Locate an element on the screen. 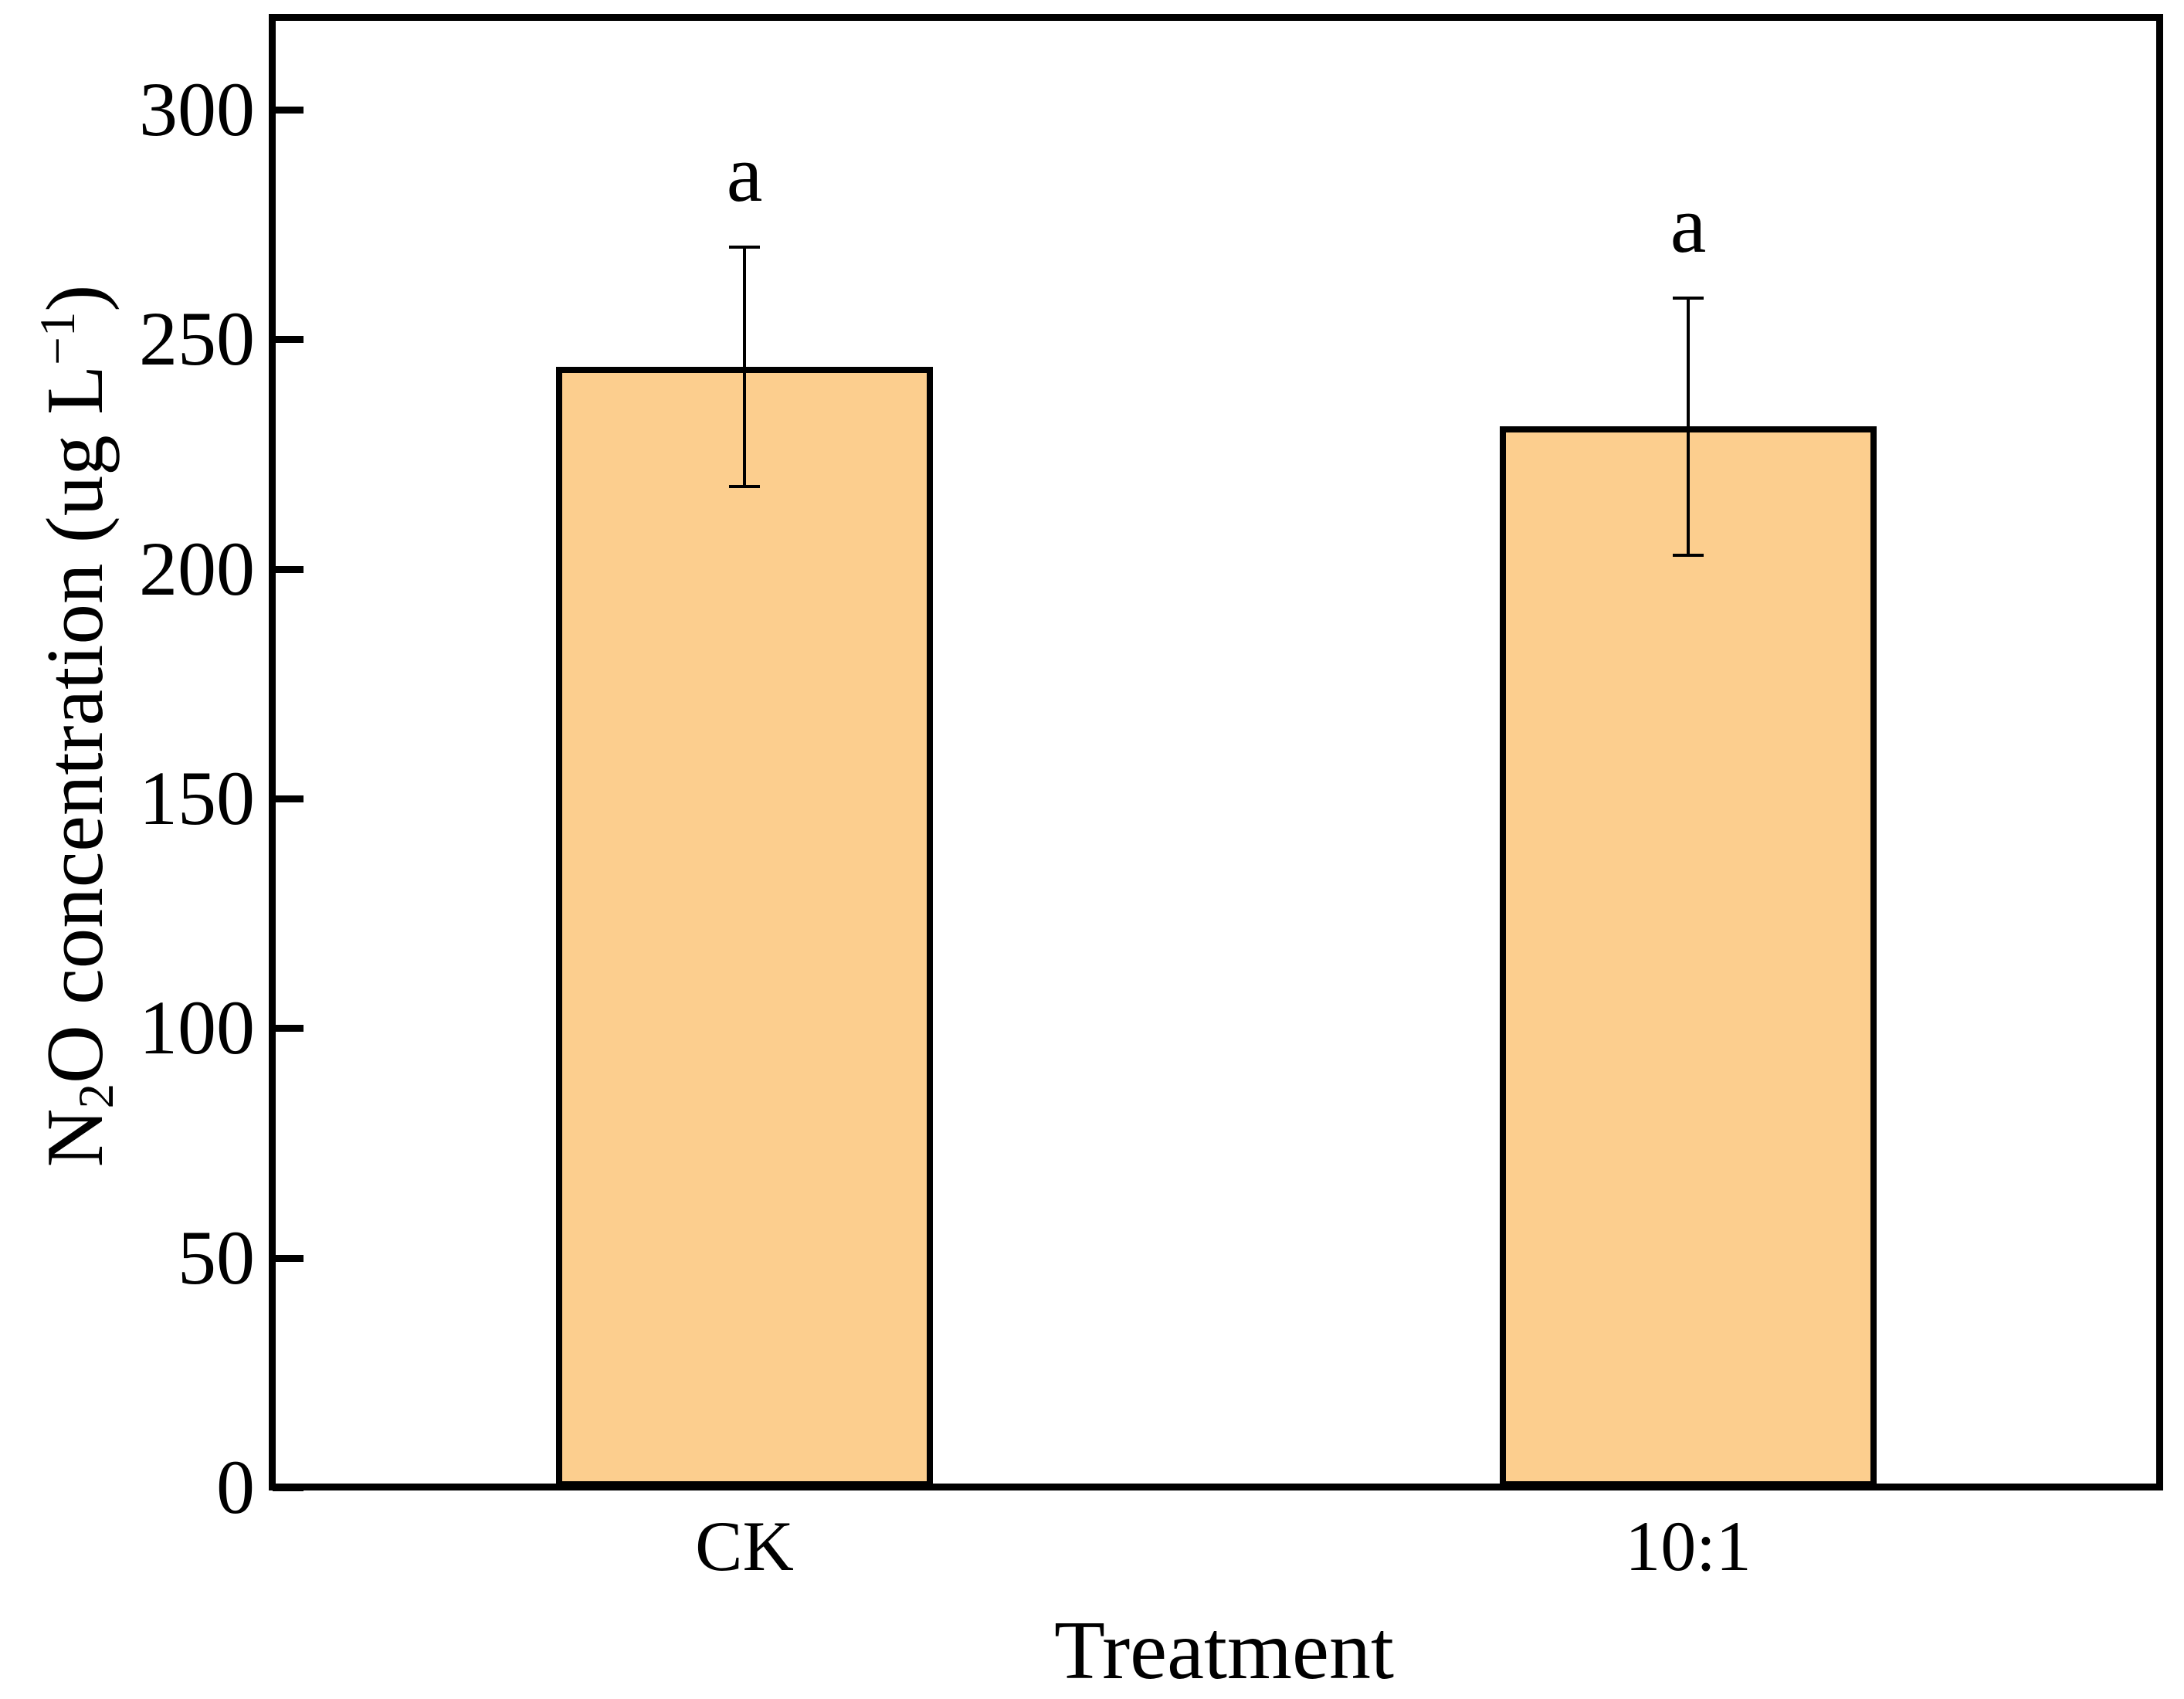  x-tick-label-10:1: 10:1 is located at coordinates (1689, 1546).